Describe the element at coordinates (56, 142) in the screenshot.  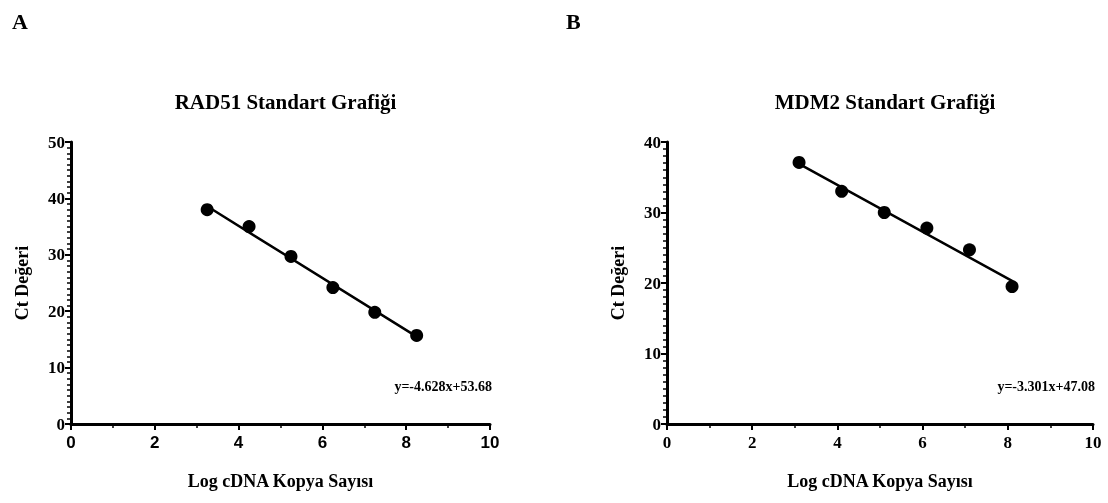
I see `y-tick-label: 50` at that location.